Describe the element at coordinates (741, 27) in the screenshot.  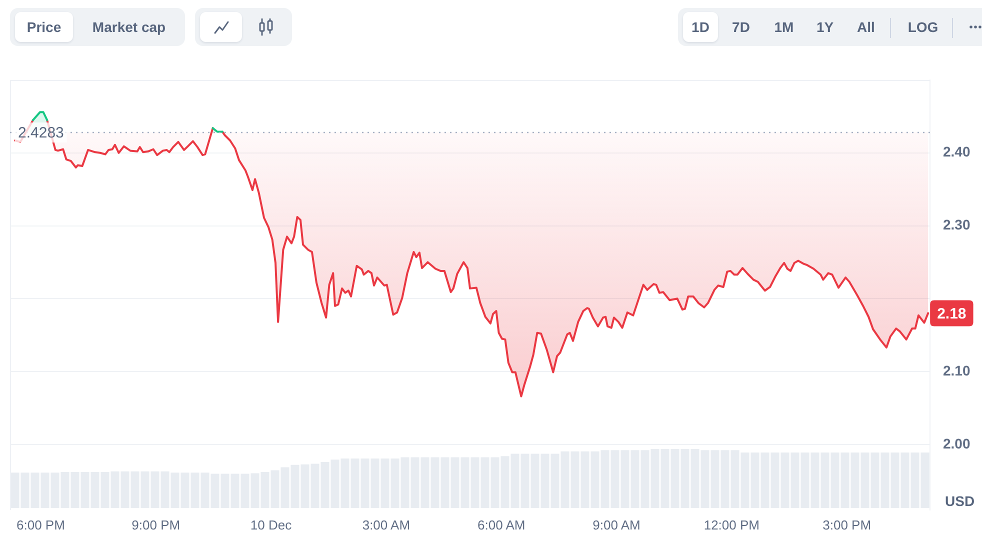
I see `button: 7D` at that location.